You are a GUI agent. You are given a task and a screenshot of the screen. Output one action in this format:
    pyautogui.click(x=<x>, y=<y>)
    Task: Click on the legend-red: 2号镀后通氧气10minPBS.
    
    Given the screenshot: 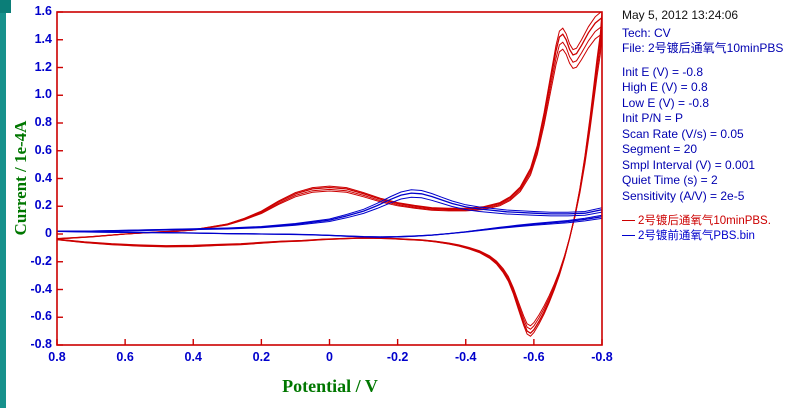 What is the action you would take?
    pyautogui.click(x=711, y=221)
    